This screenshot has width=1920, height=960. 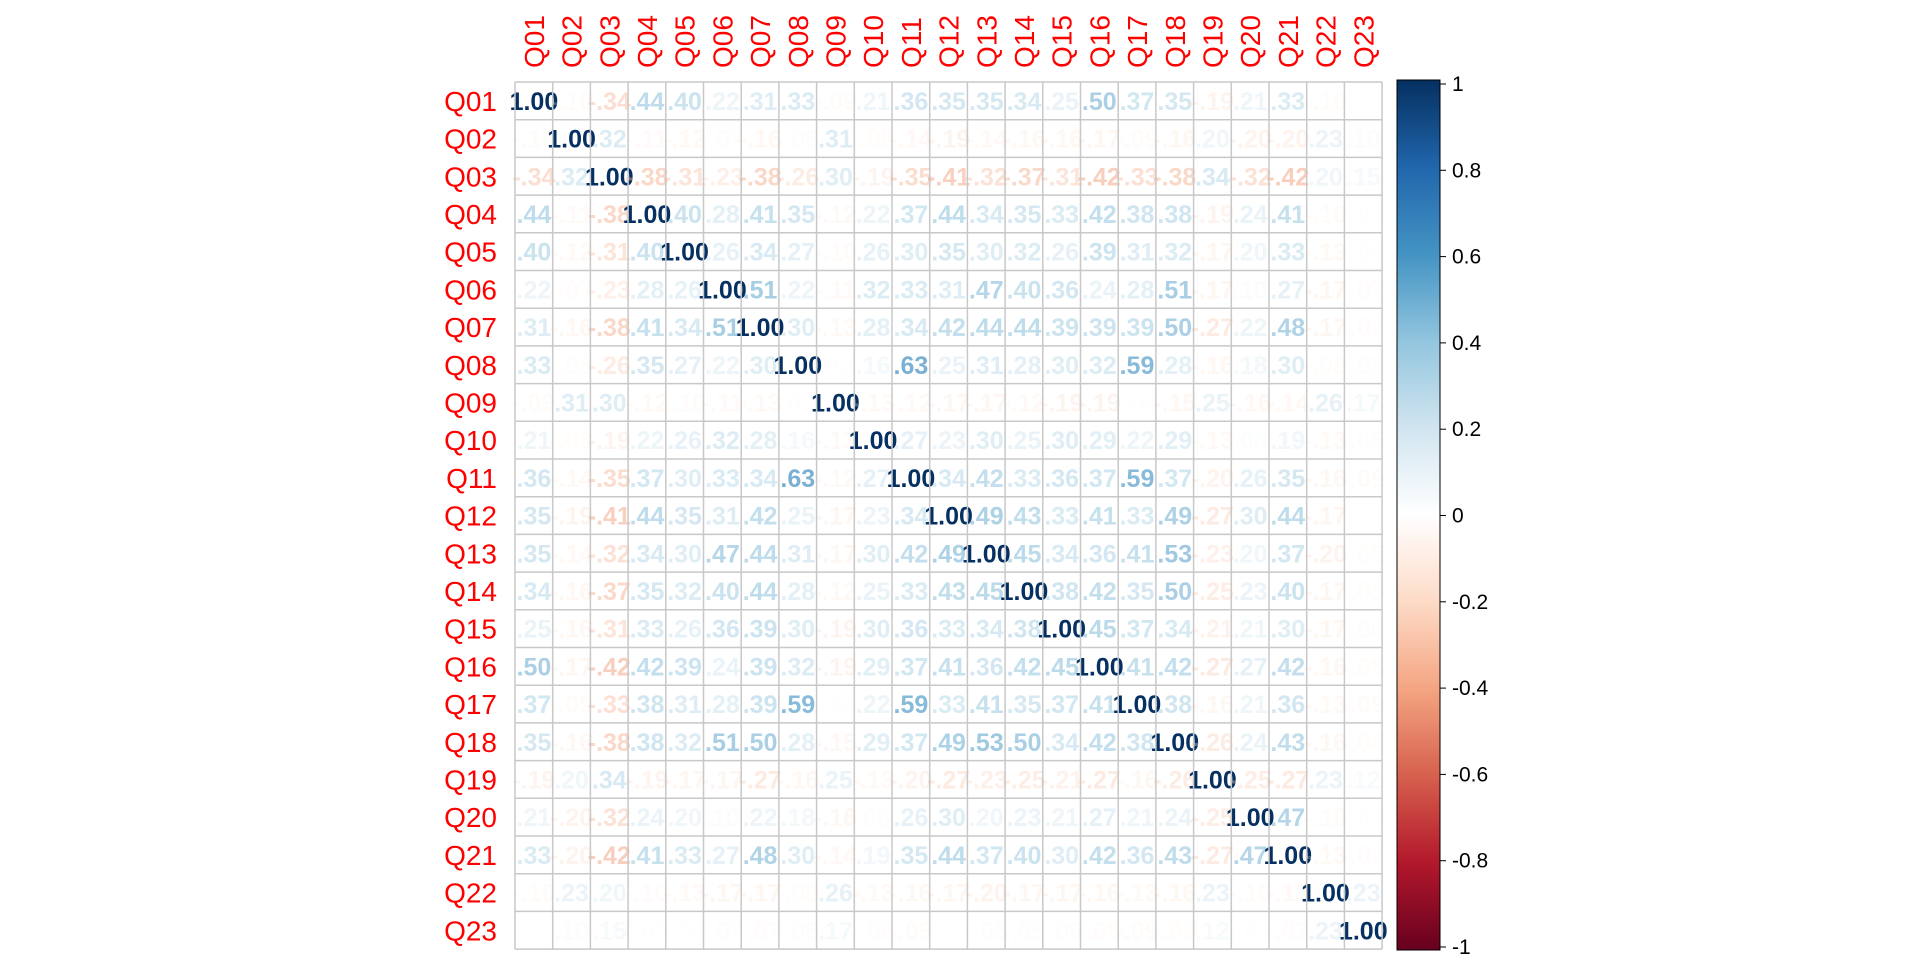 What do you see at coordinates (1174, 404) in the screenshot?
I see `cell-value: -.15` at bounding box center [1174, 404].